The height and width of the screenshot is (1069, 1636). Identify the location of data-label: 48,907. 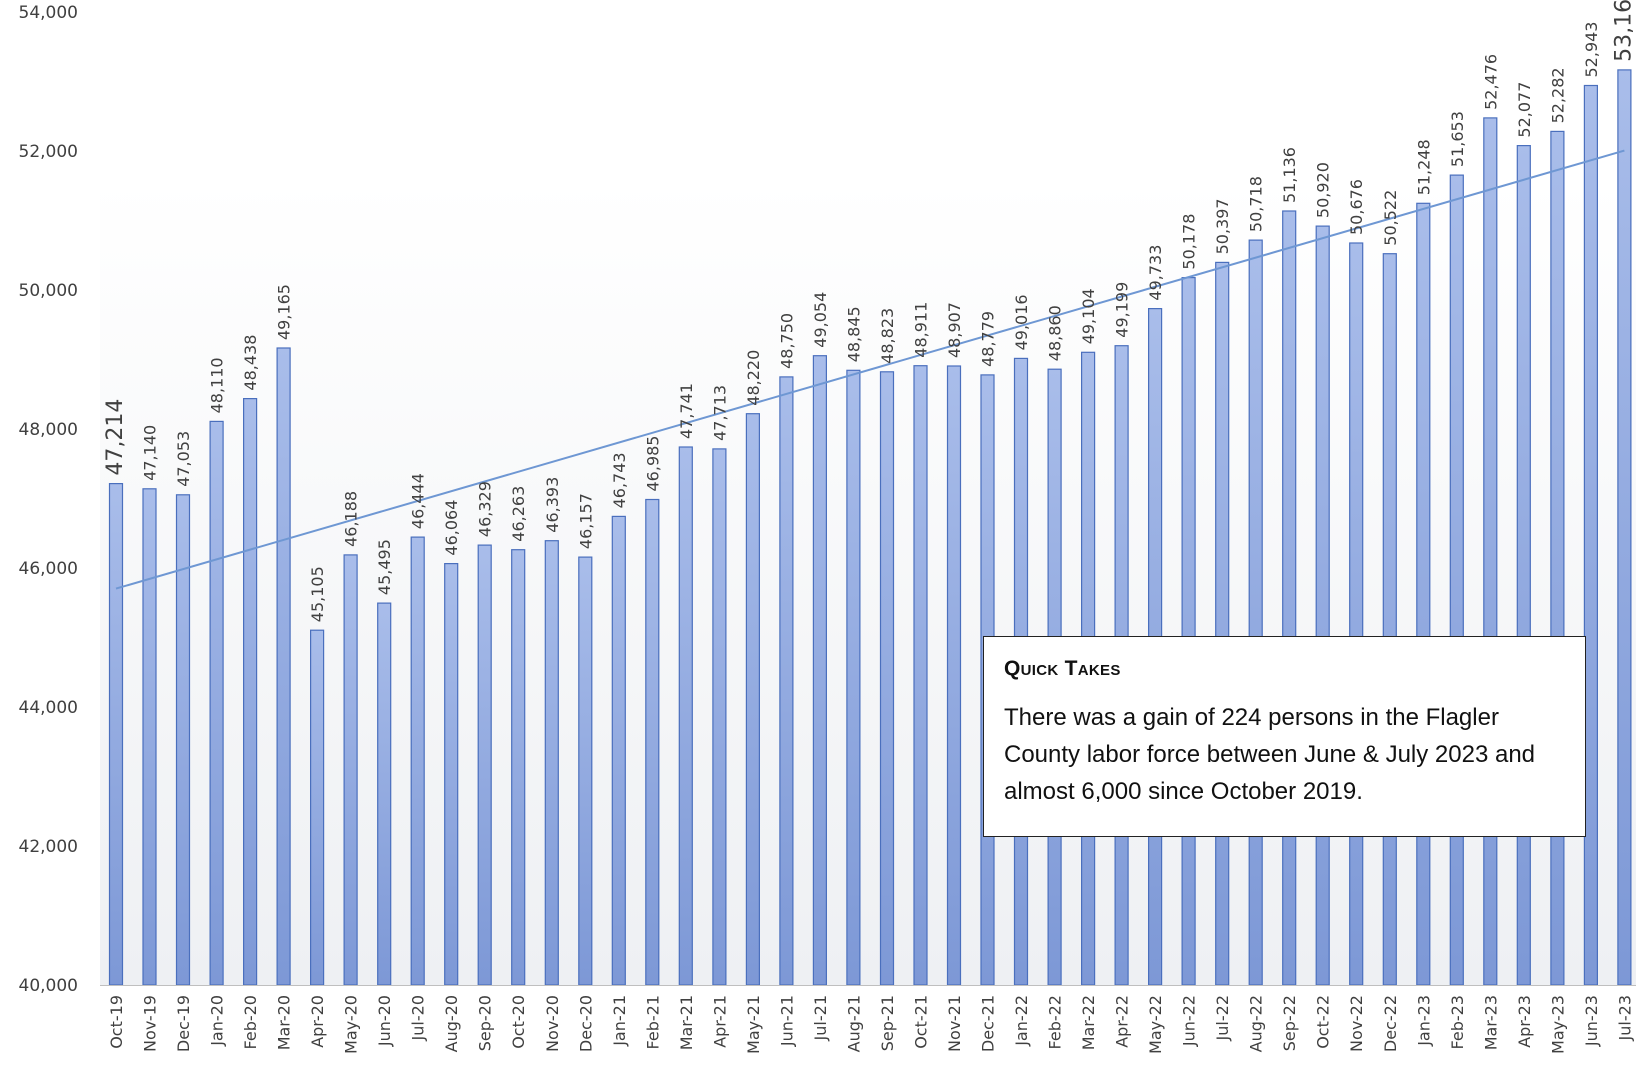
(954, 330).